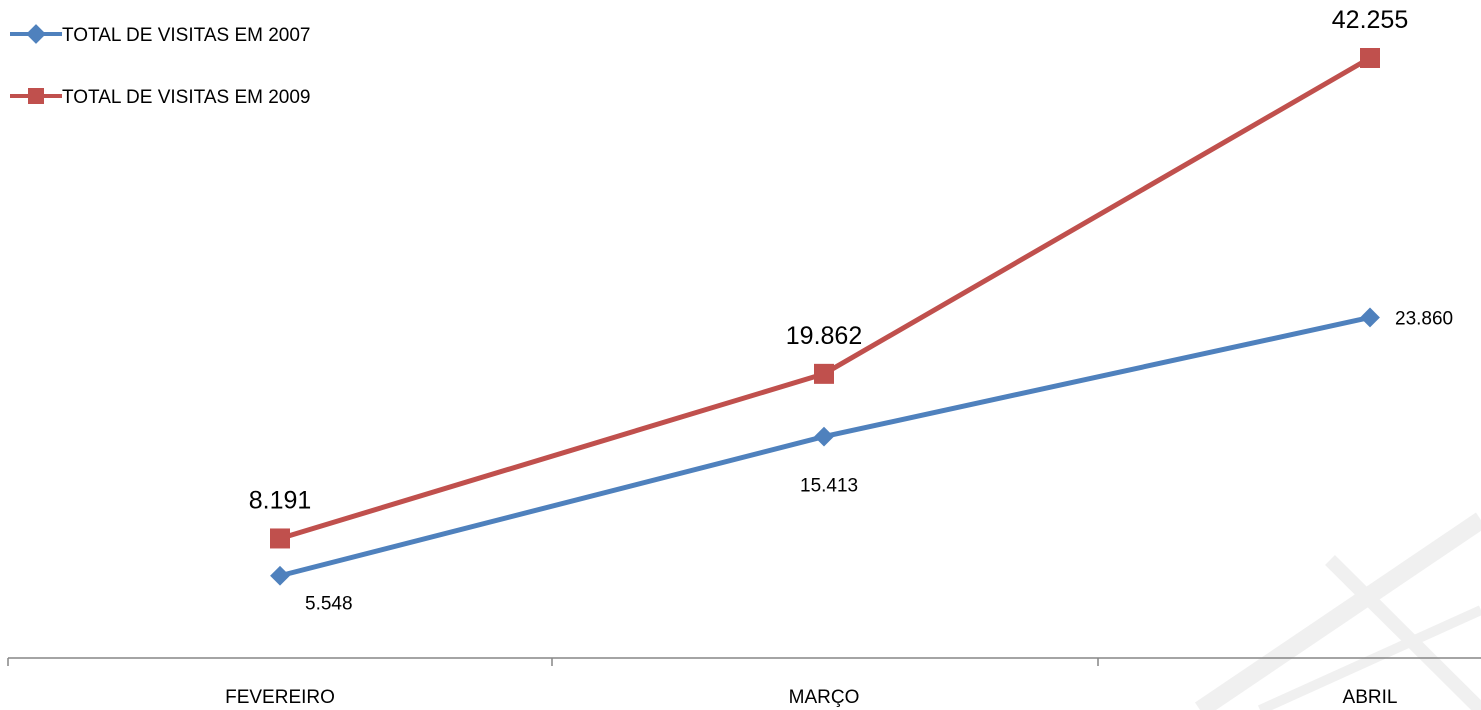 Image resolution: width=1481 pixels, height=710 pixels. What do you see at coordinates (186, 97) in the screenshot?
I see `legend-label-2009: TOTAL DE VISITAS EM 2009` at bounding box center [186, 97].